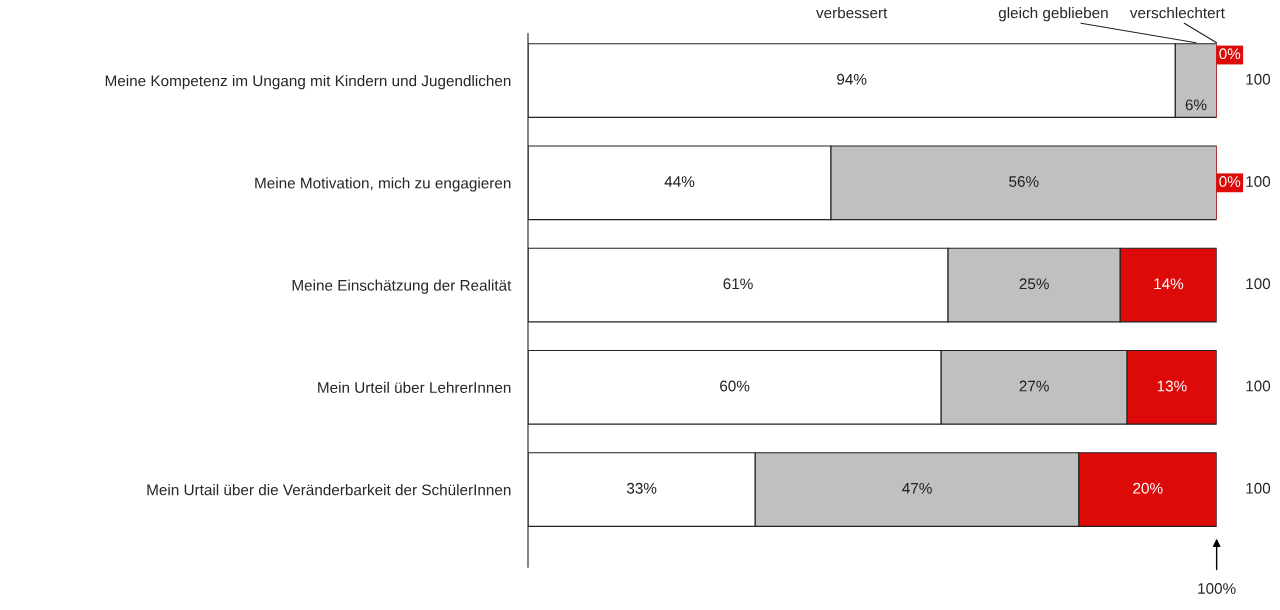 The height and width of the screenshot is (610, 1280). Describe the element at coordinates (383, 184) in the screenshot. I see `y-tick-label: Meine Motivation, mich zu engagieren` at that location.